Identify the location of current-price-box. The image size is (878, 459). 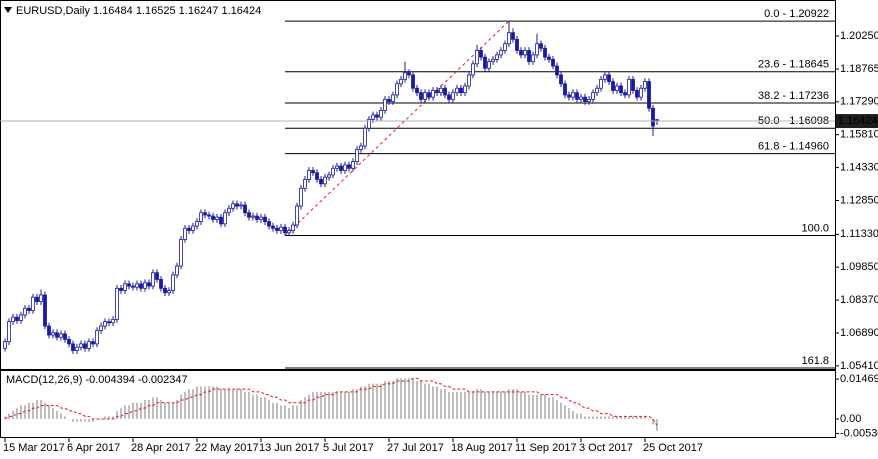
(857, 121).